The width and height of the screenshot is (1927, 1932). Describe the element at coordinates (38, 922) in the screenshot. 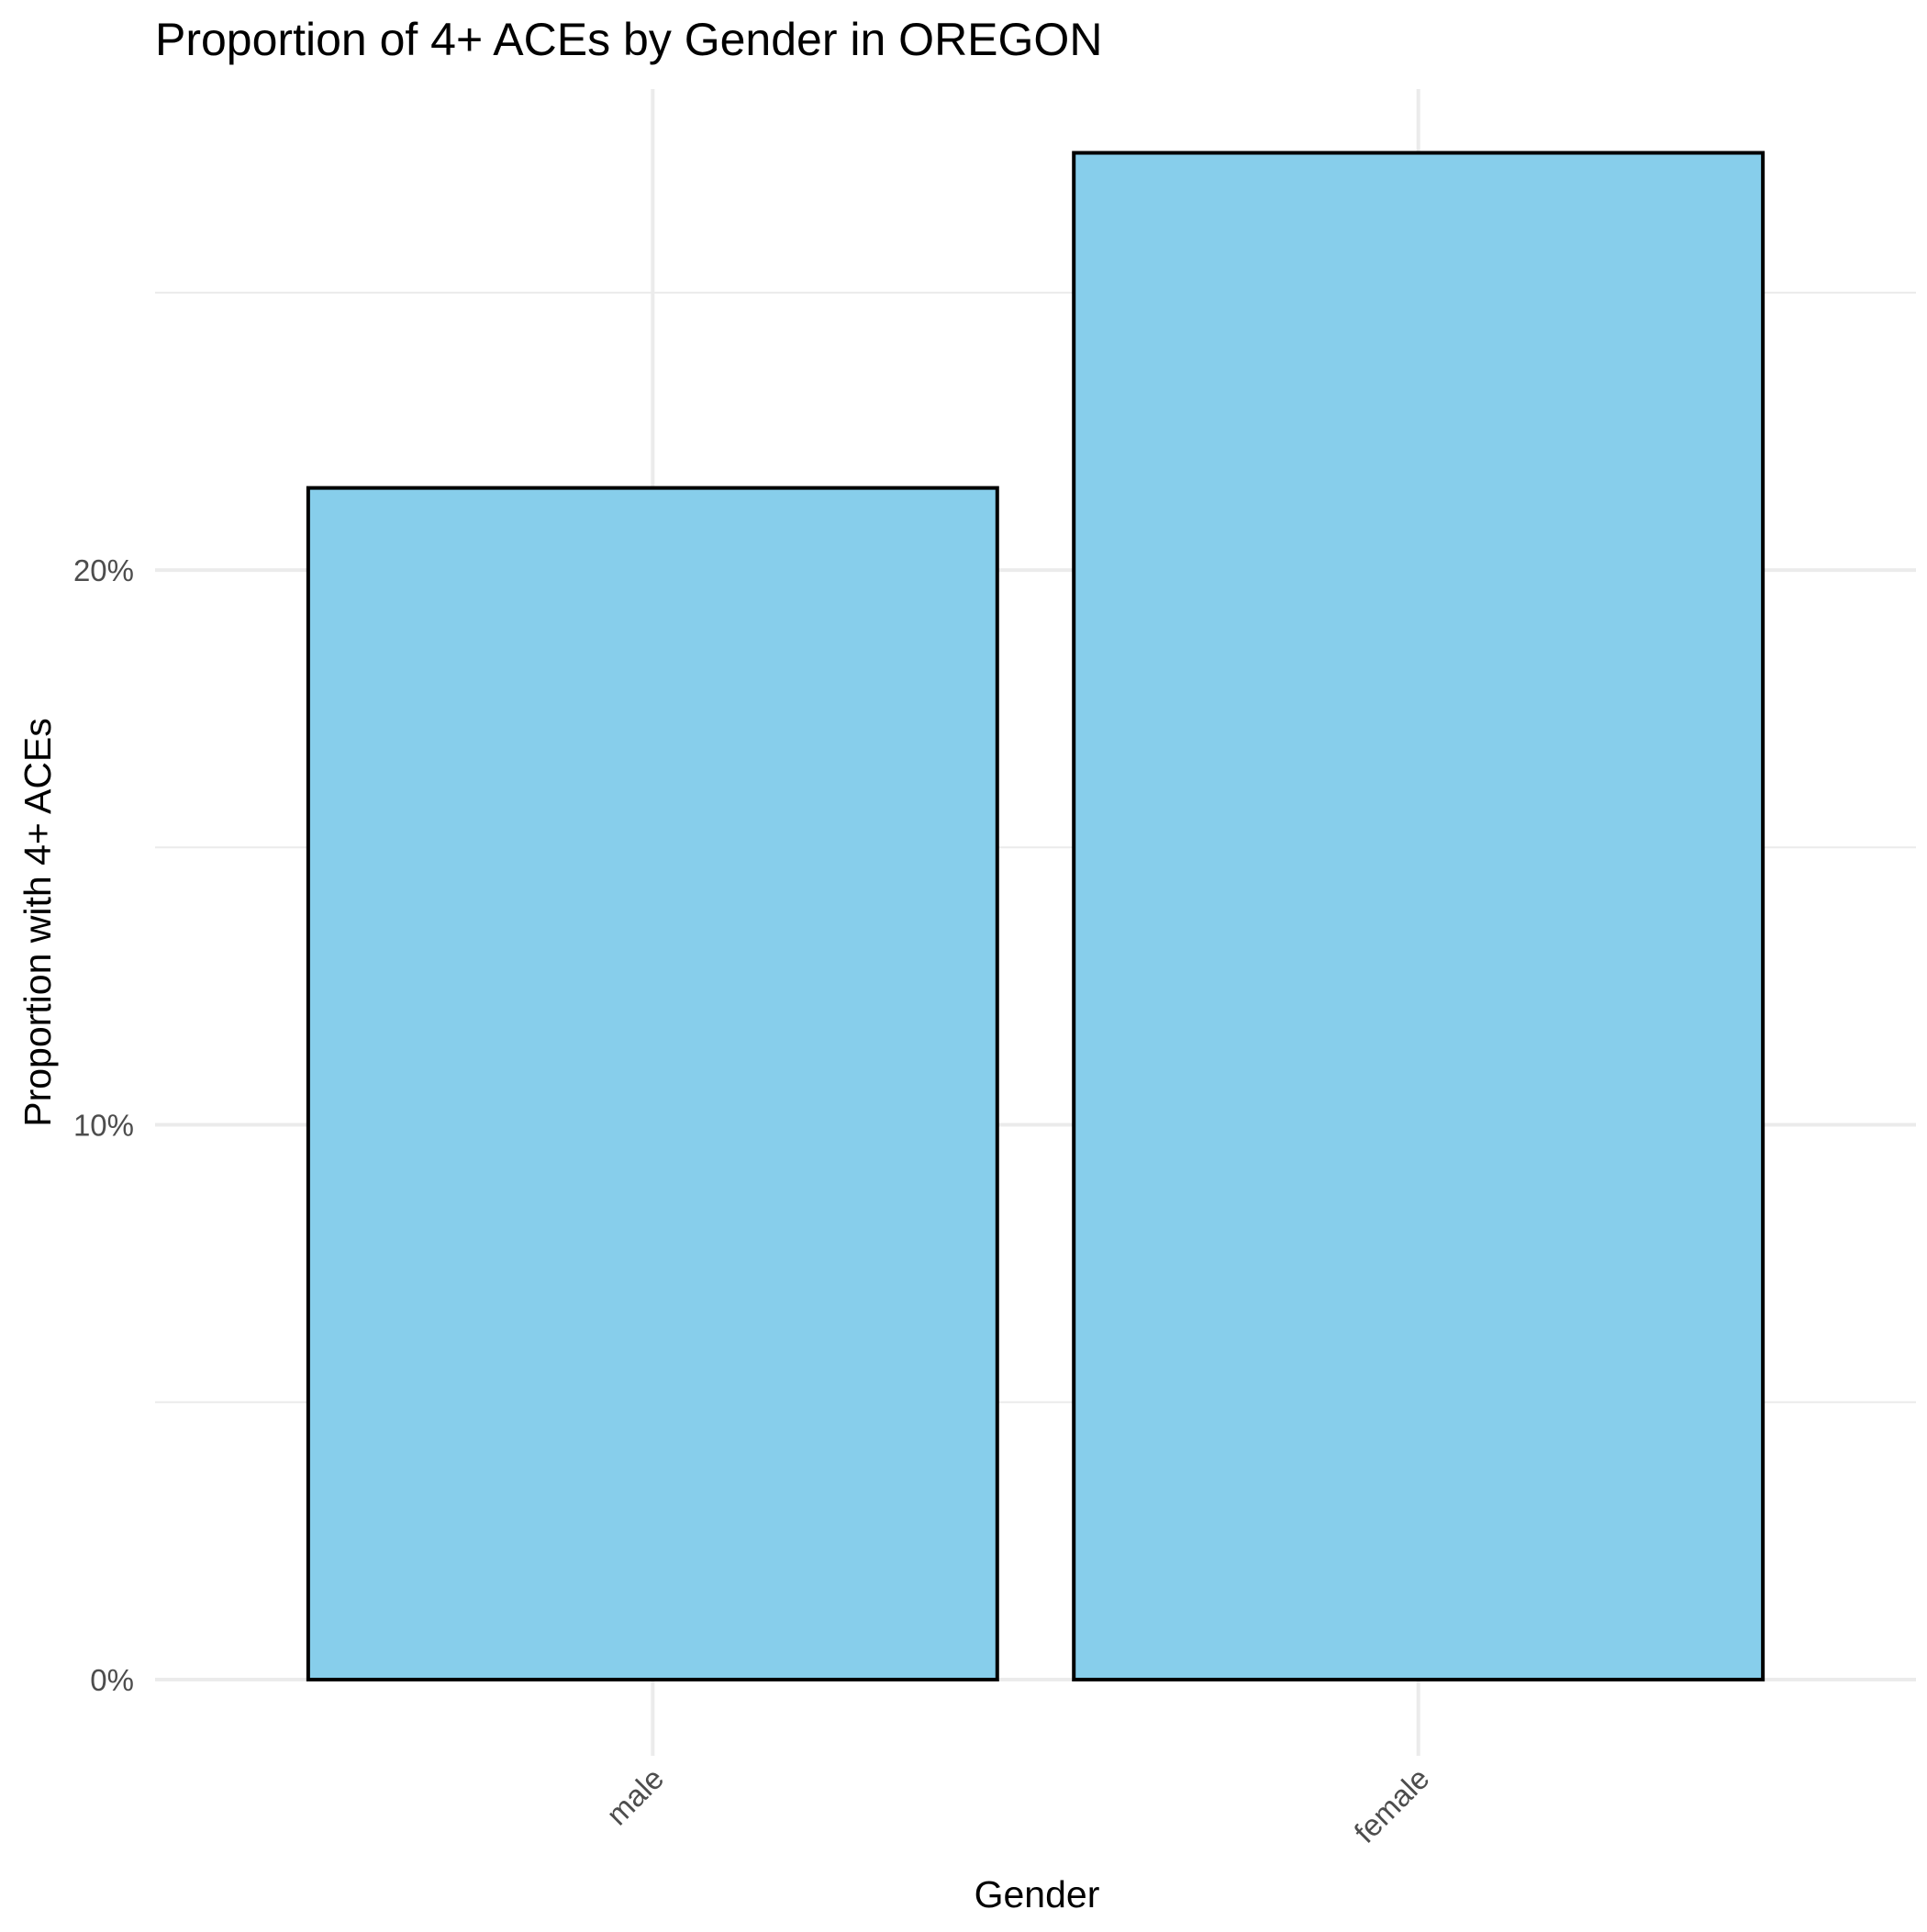

I see `y-axis-title: Proportion with 4+ ACEs` at that location.